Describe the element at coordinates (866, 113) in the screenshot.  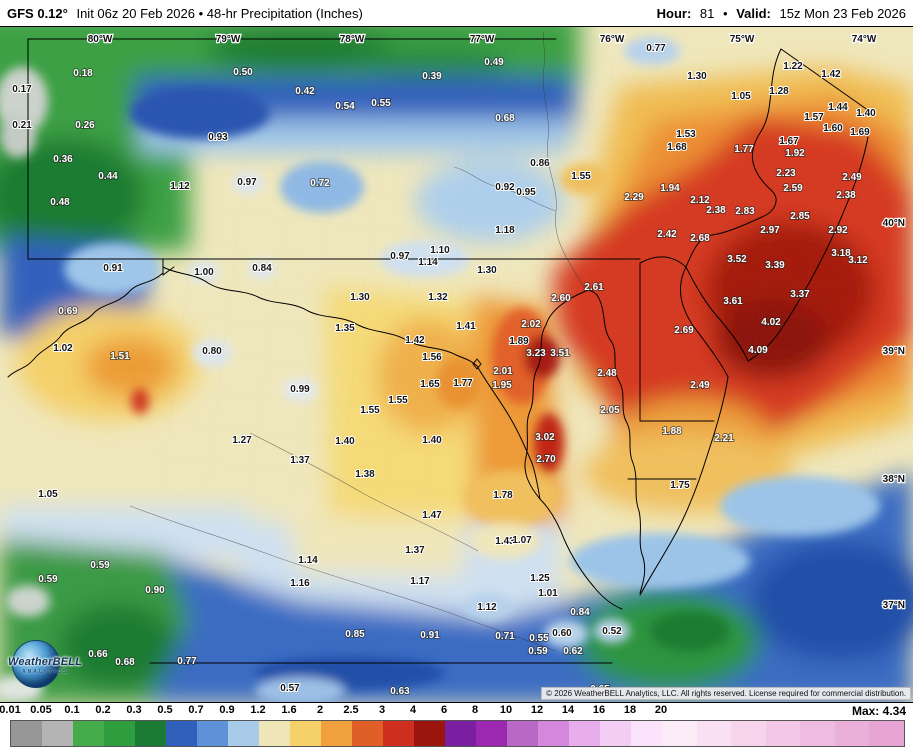
I see `precip-value-label: 1.40` at that location.